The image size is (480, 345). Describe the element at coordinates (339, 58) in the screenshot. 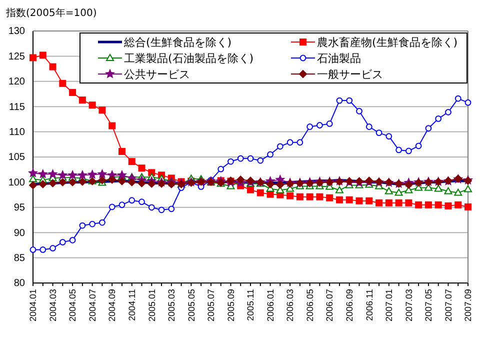

I see `legend-label: 石油製品` at that location.